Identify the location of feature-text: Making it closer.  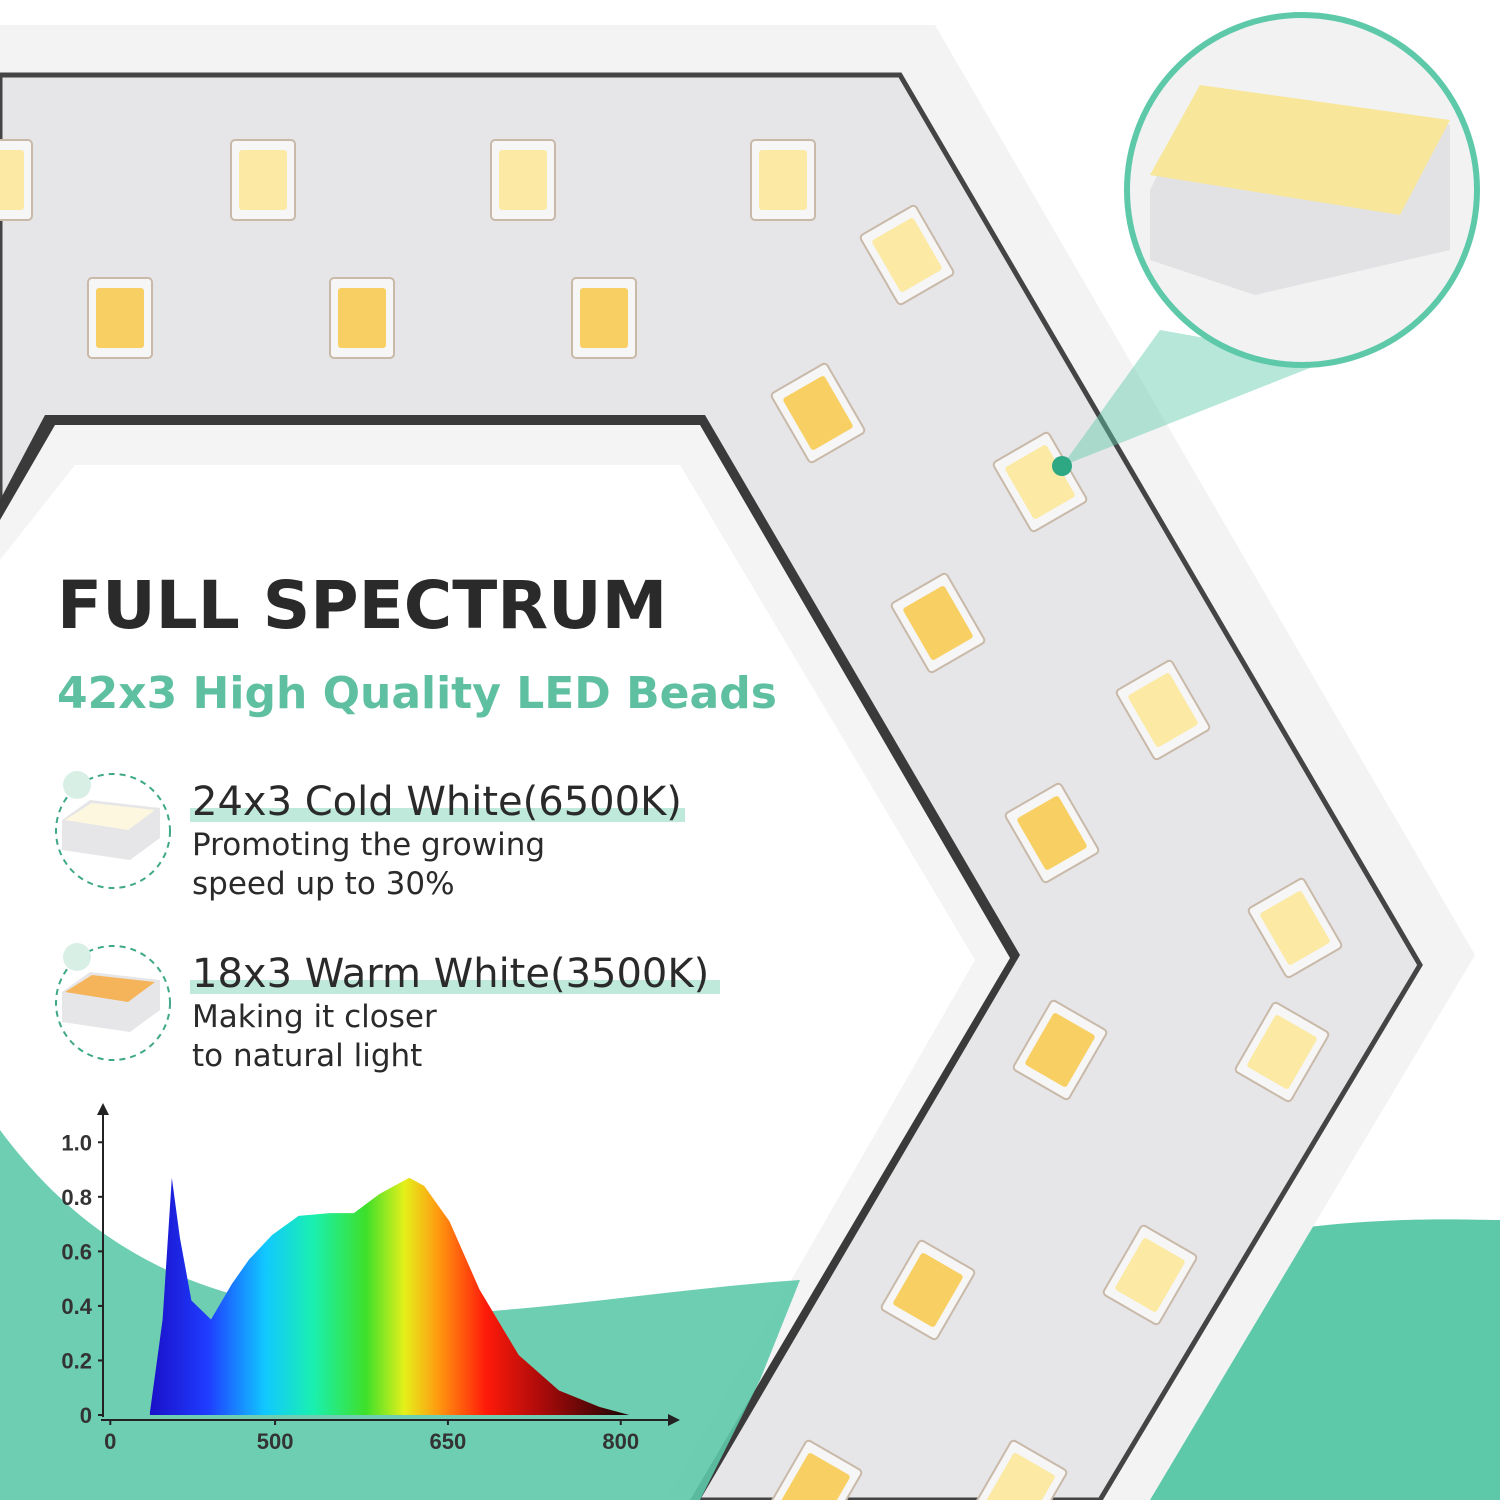
(314, 1017).